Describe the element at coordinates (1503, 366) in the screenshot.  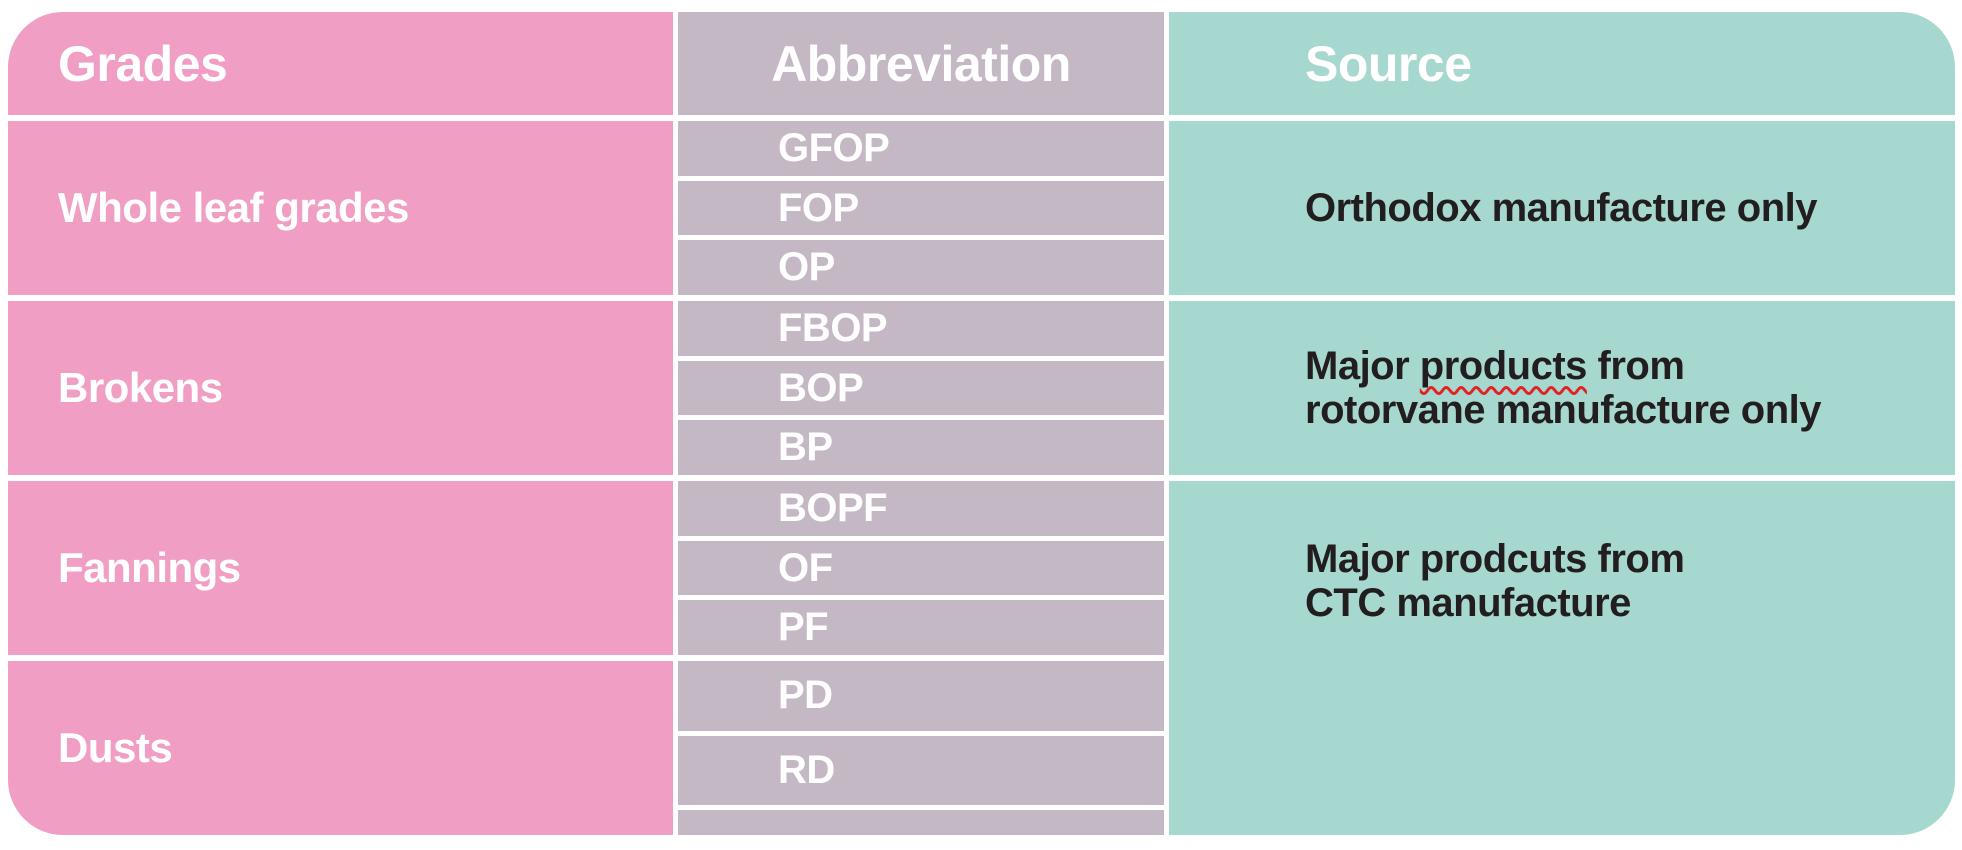
I see `misspelled-word-products: products` at that location.